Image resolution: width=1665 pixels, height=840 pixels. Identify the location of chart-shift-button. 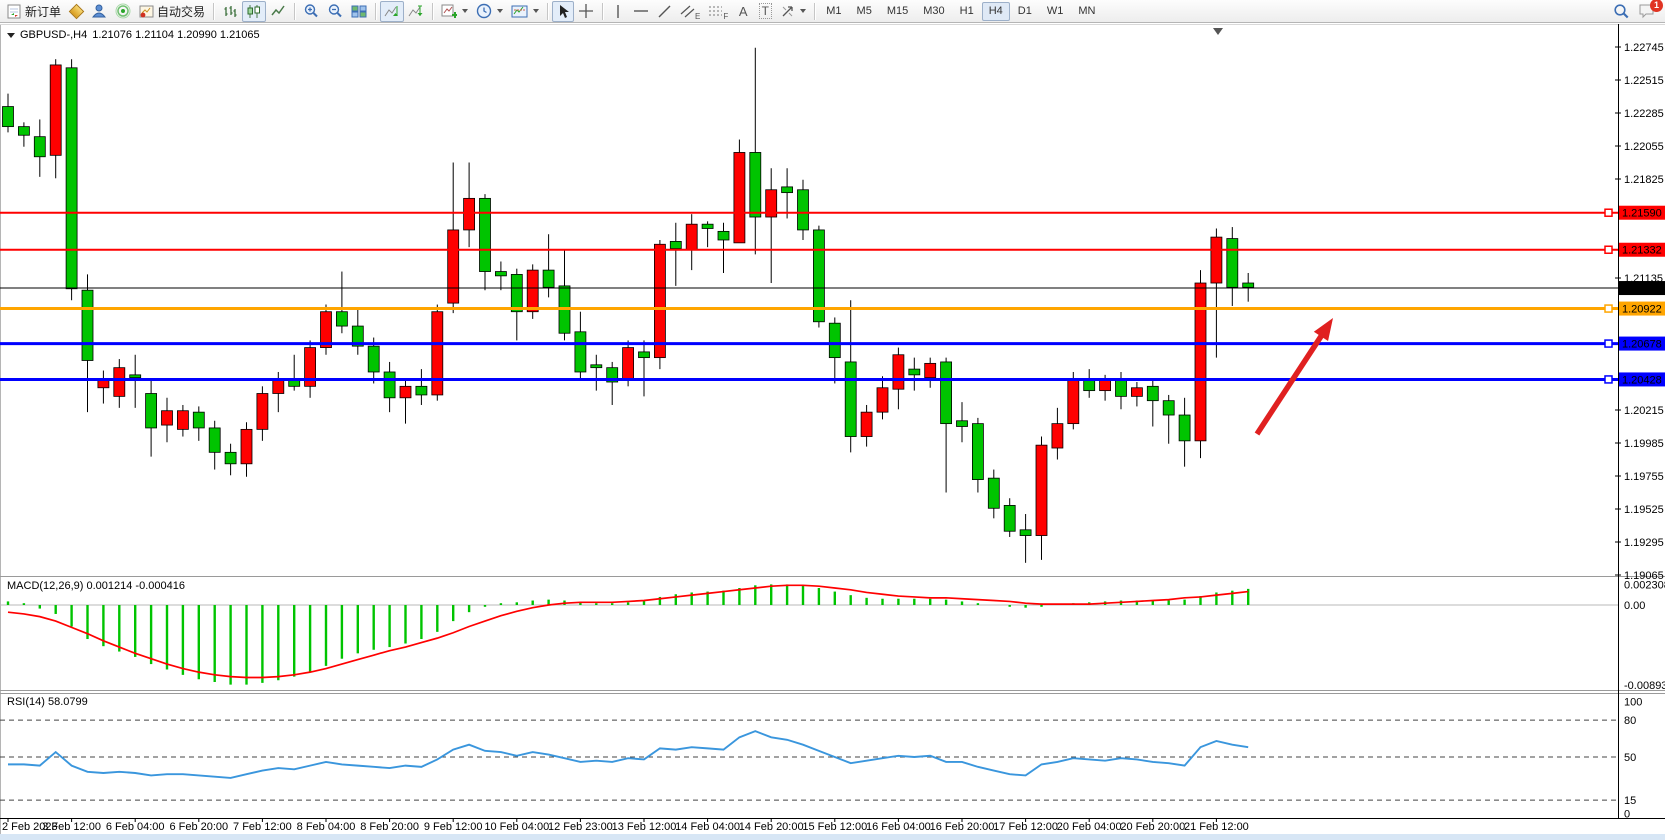
(416, 11).